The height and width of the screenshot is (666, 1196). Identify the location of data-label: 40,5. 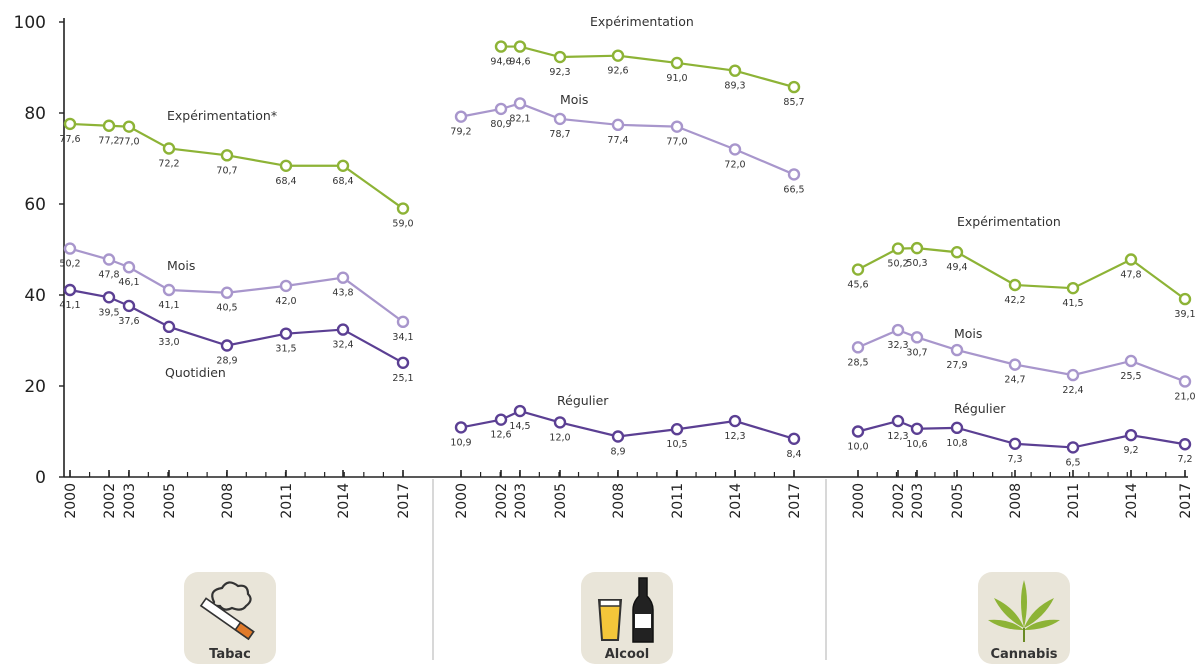
(226, 308).